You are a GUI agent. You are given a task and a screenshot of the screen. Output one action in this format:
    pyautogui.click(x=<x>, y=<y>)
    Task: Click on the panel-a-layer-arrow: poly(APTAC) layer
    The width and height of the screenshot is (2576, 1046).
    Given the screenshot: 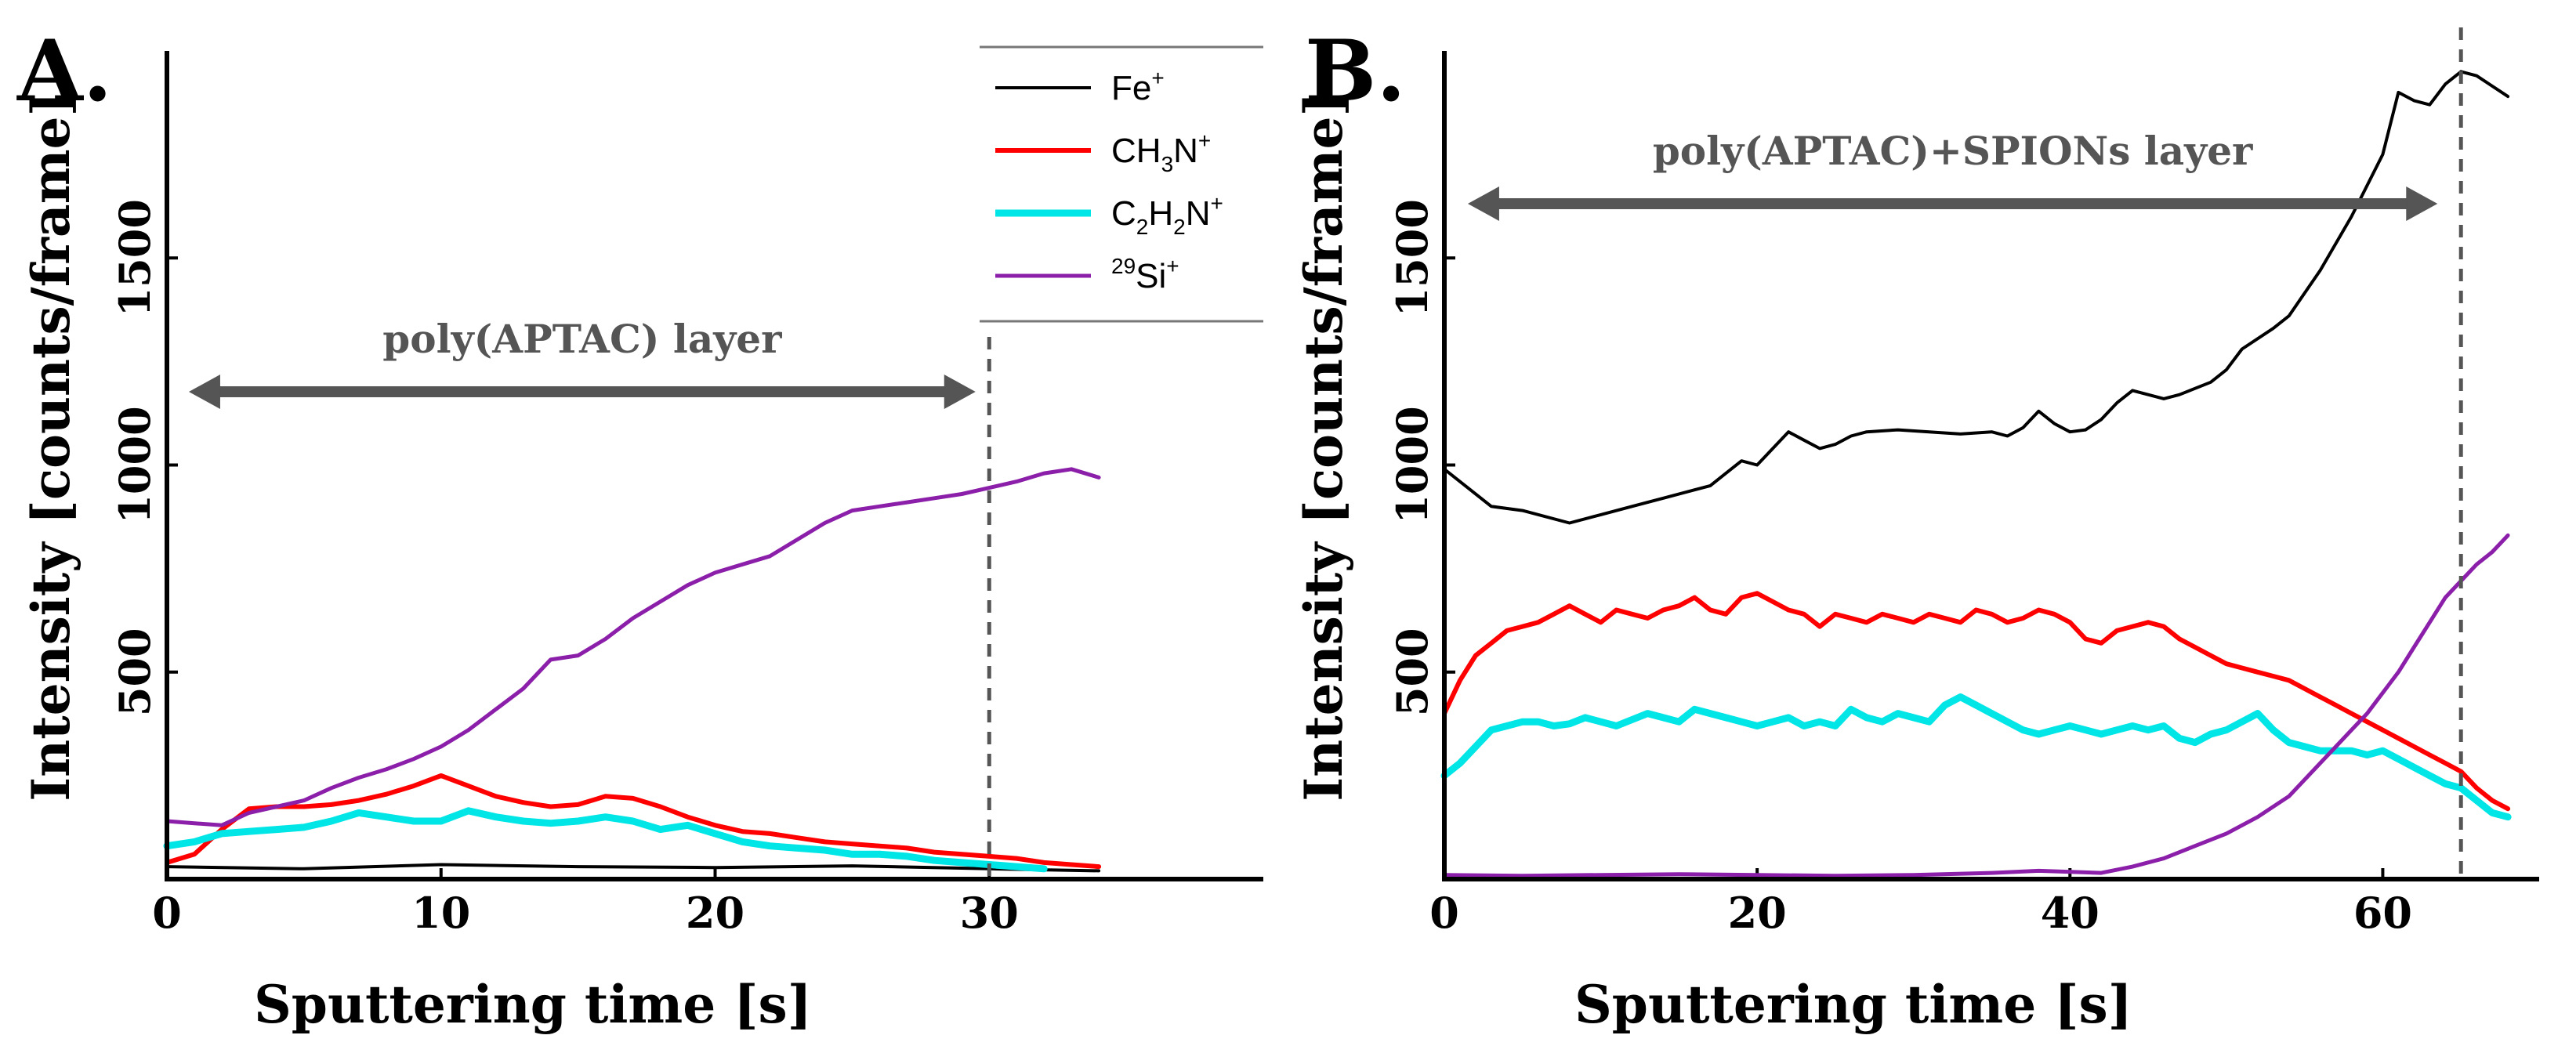 What is the action you would take?
    pyautogui.click(x=582, y=362)
    